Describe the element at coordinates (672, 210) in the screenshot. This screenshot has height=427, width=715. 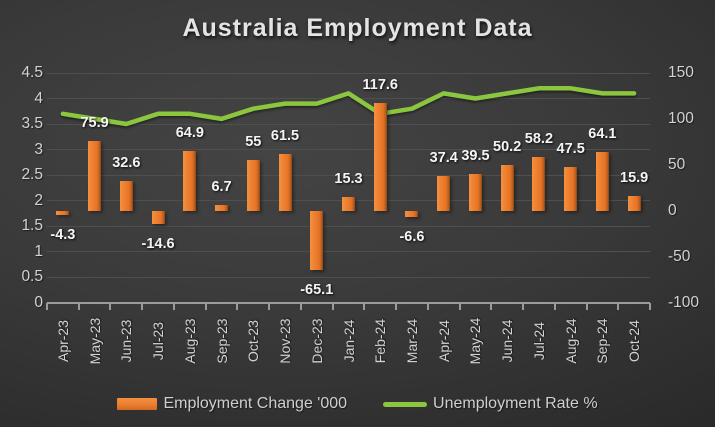
I see `right-axis-tick-0: 0` at that location.